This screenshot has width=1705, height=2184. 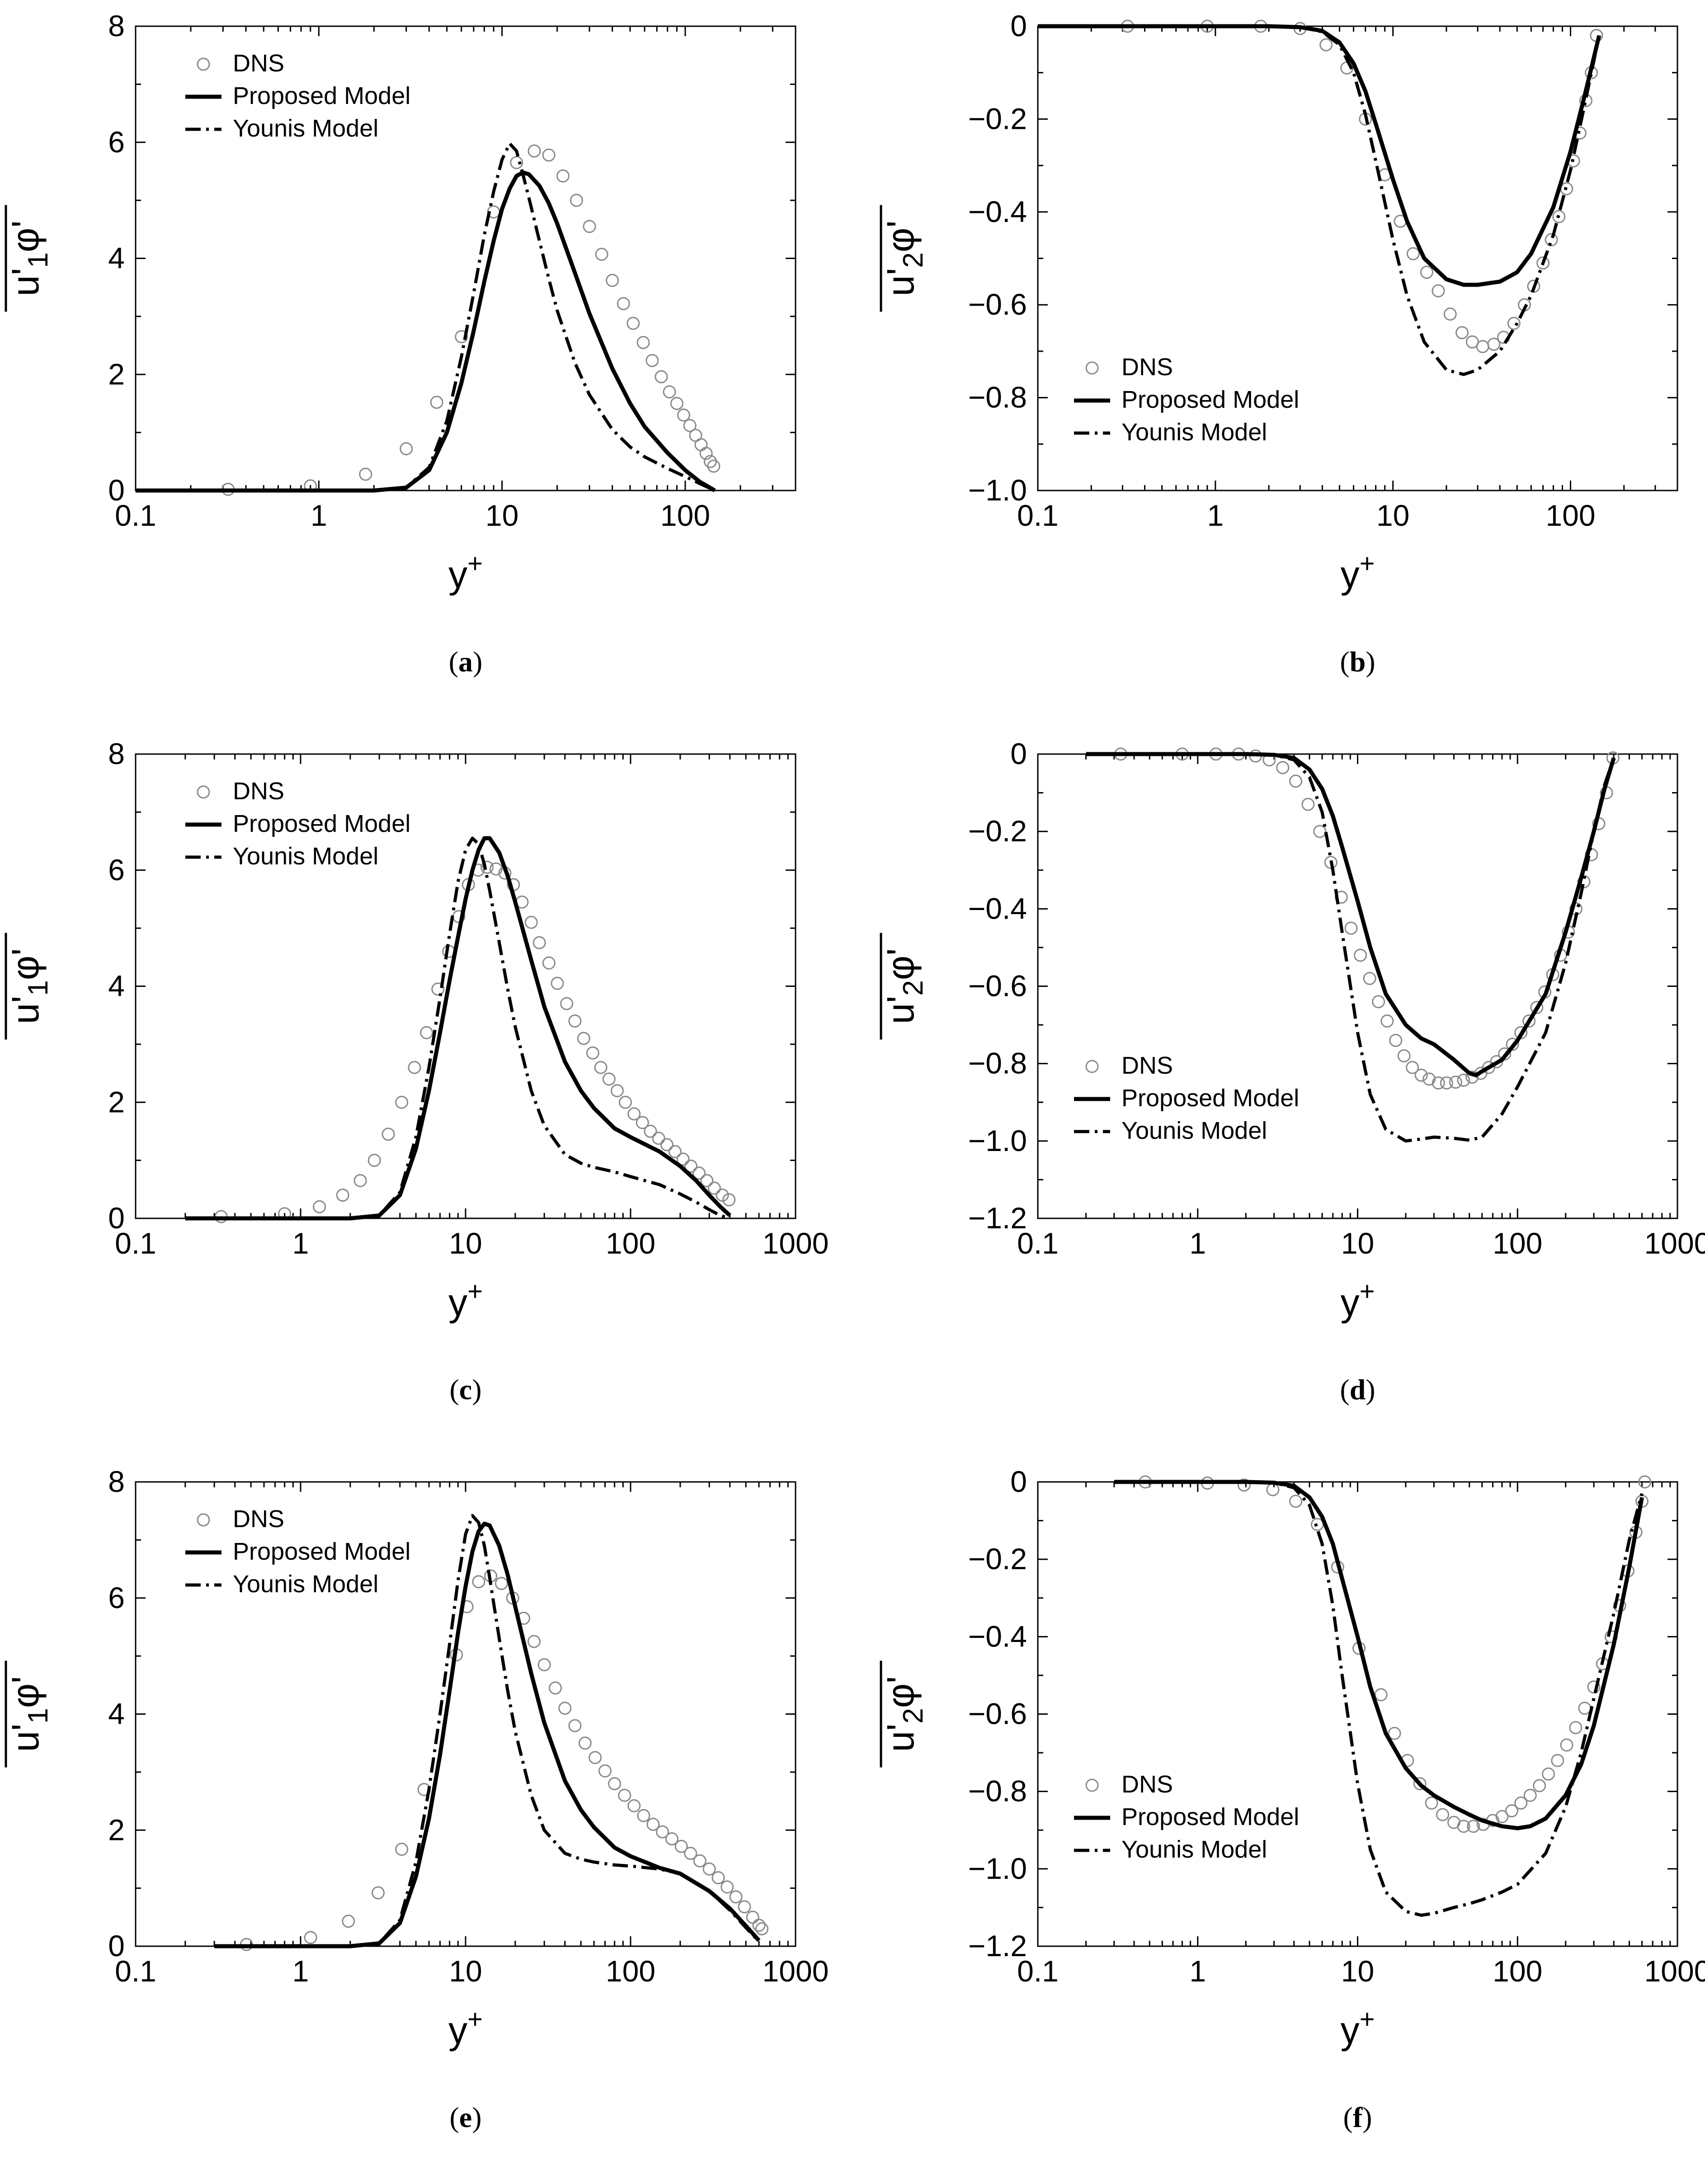 I want to click on y-label-sub-b: 2, so click(x=913, y=260).